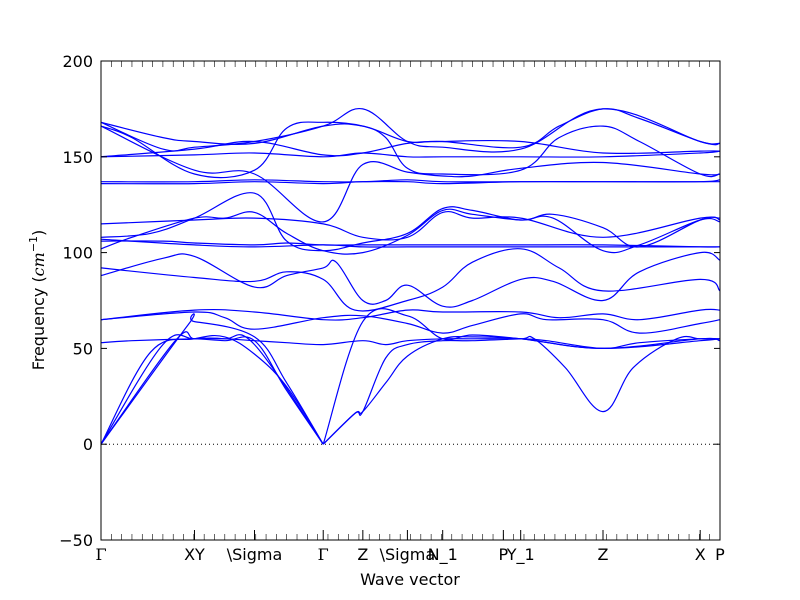  What do you see at coordinates (76, 301) in the screenshot?
I see `y-tick-labels: −50 0 50 100 150 200` at bounding box center [76, 301].